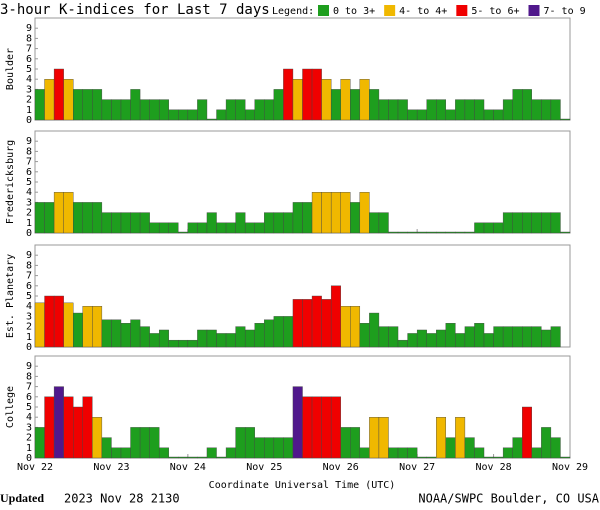 Image resolution: width=600 pixels, height=510 pixels. What do you see at coordinates (10, 182) in the screenshot?
I see `y-axis-label: Fredericksburg` at bounding box center [10, 182].